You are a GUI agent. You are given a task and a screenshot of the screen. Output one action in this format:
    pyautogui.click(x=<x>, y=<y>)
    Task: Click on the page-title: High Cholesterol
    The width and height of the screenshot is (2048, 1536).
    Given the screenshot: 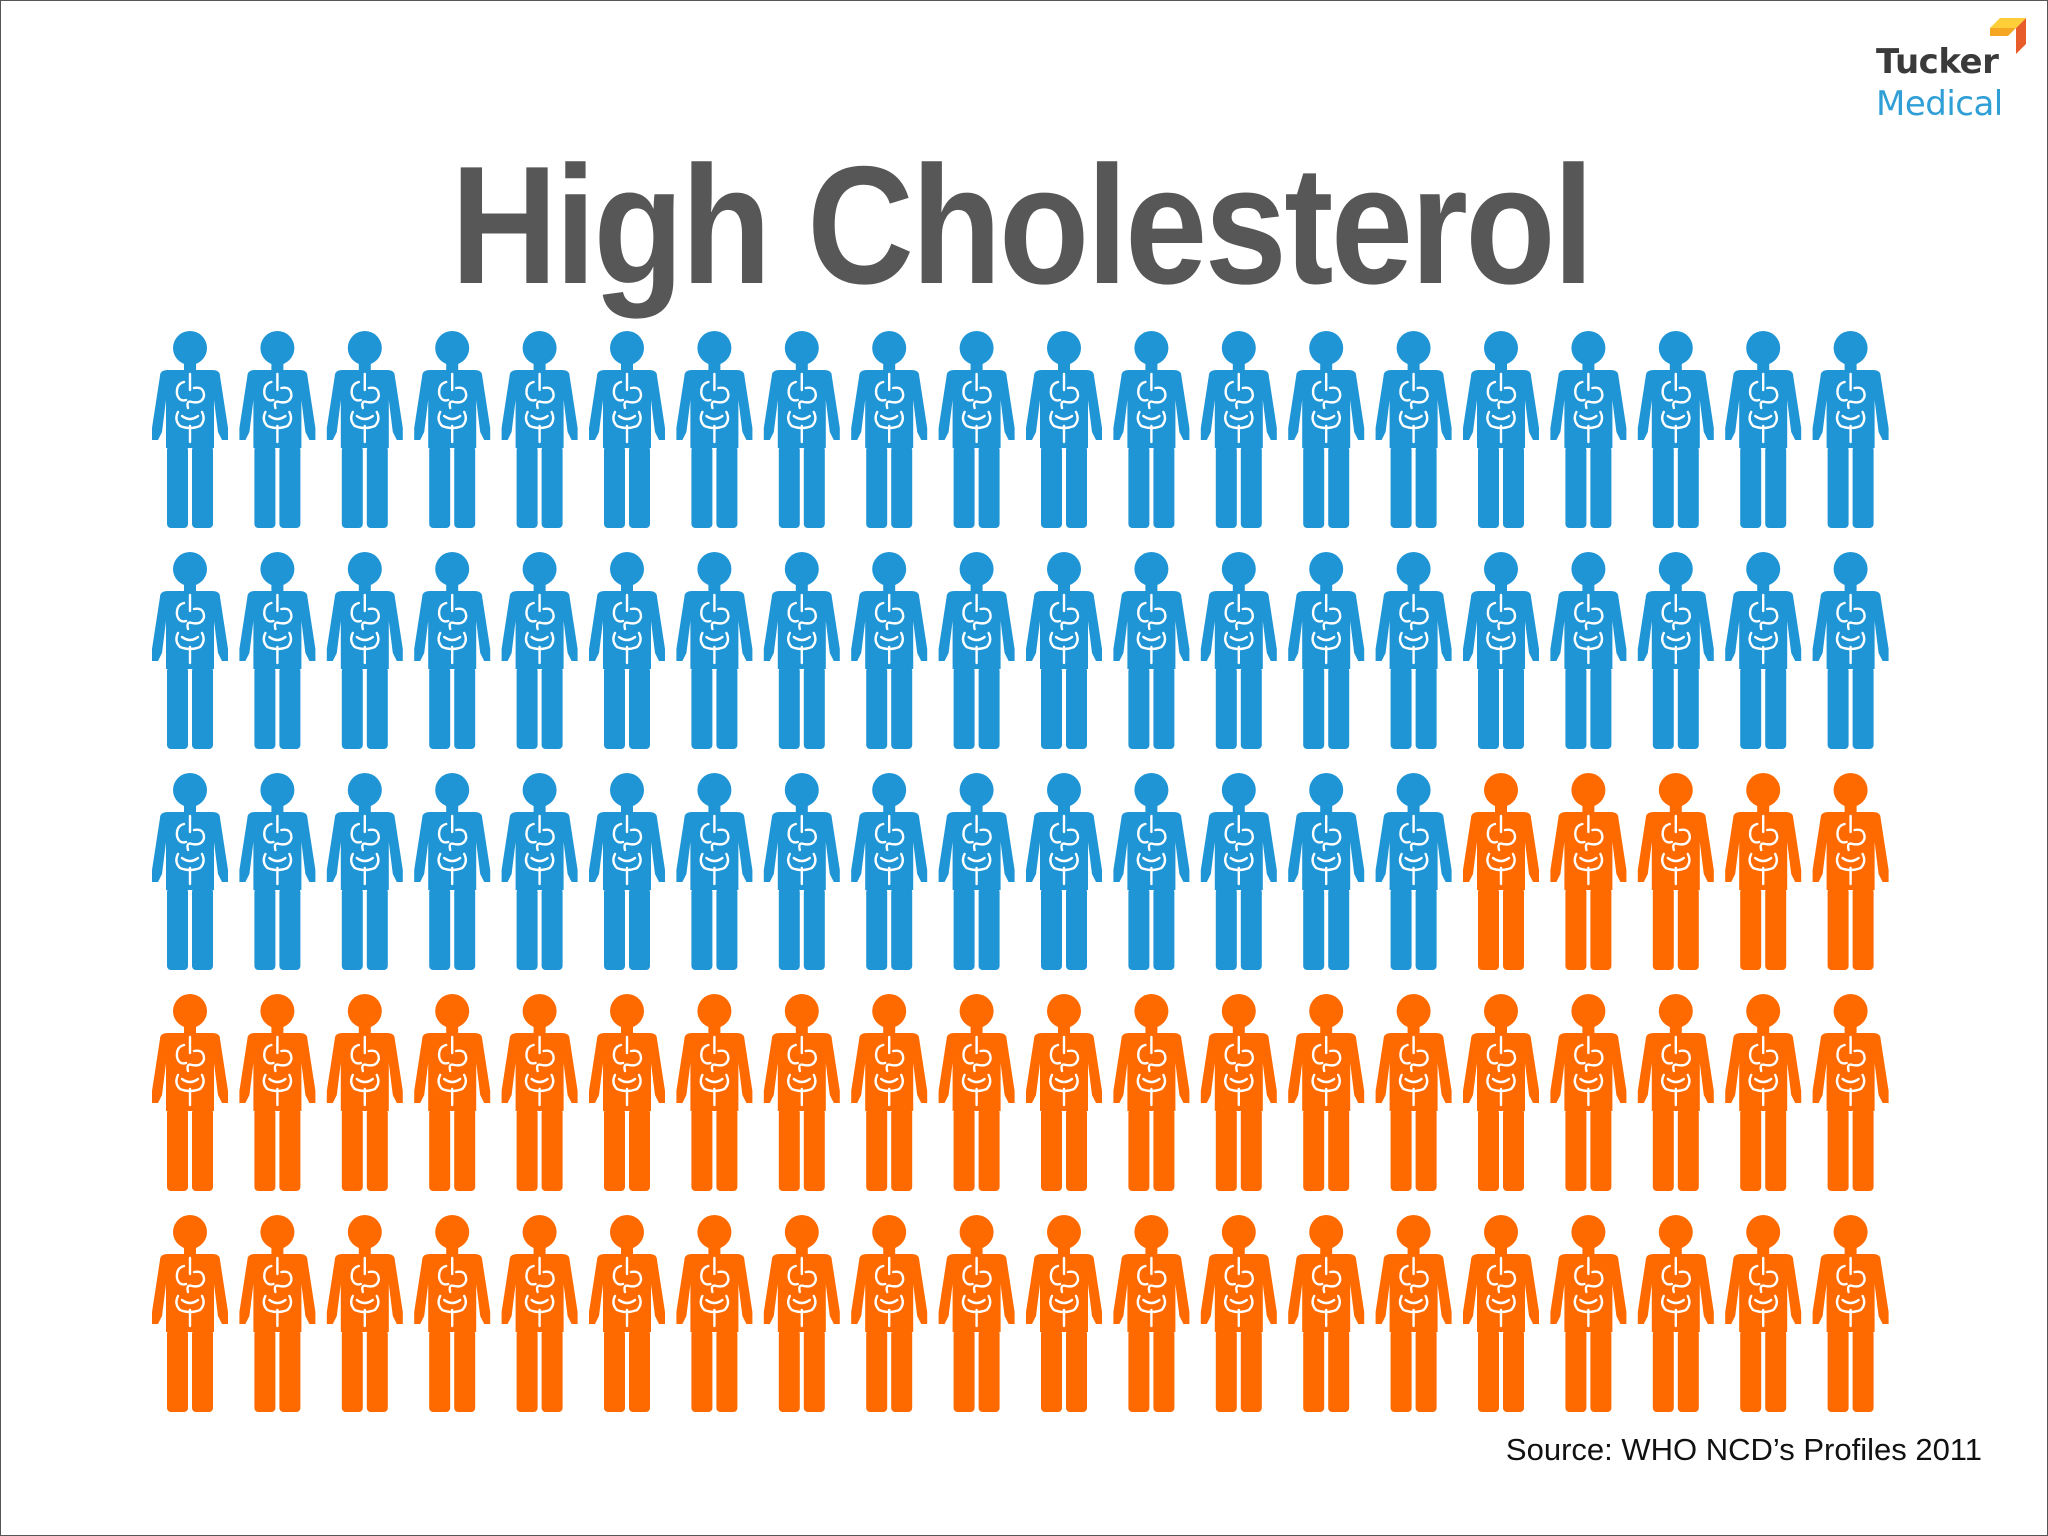 What is the action you would take?
    pyautogui.click(x=1022, y=225)
    